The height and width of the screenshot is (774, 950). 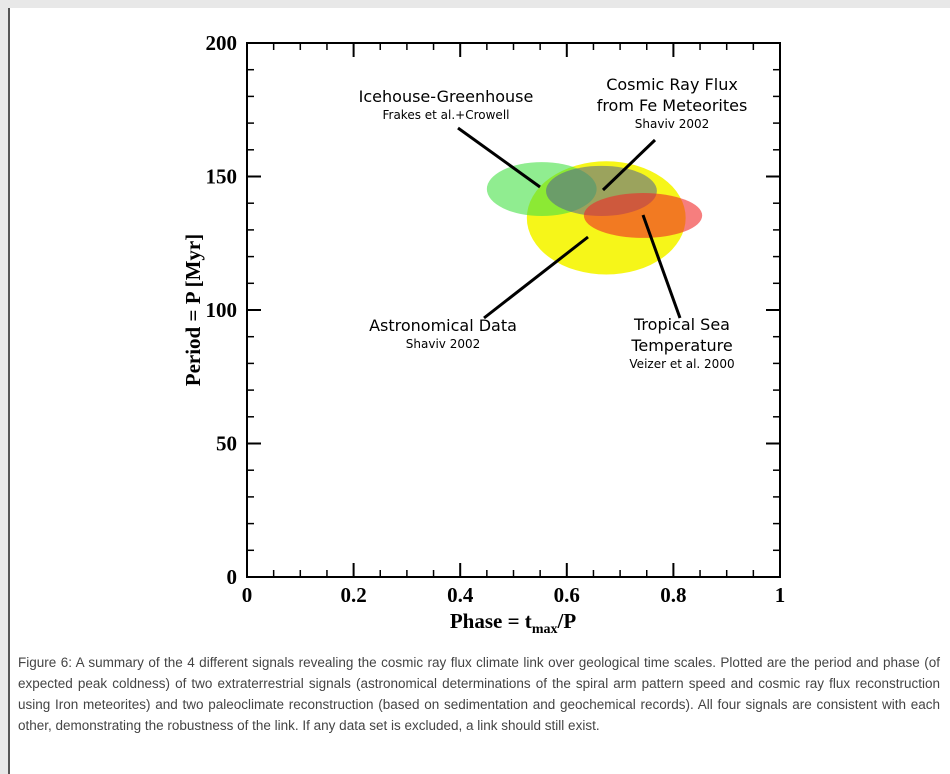 I want to click on annotation-label: Icehouse-Greenhouse, so click(x=446, y=96).